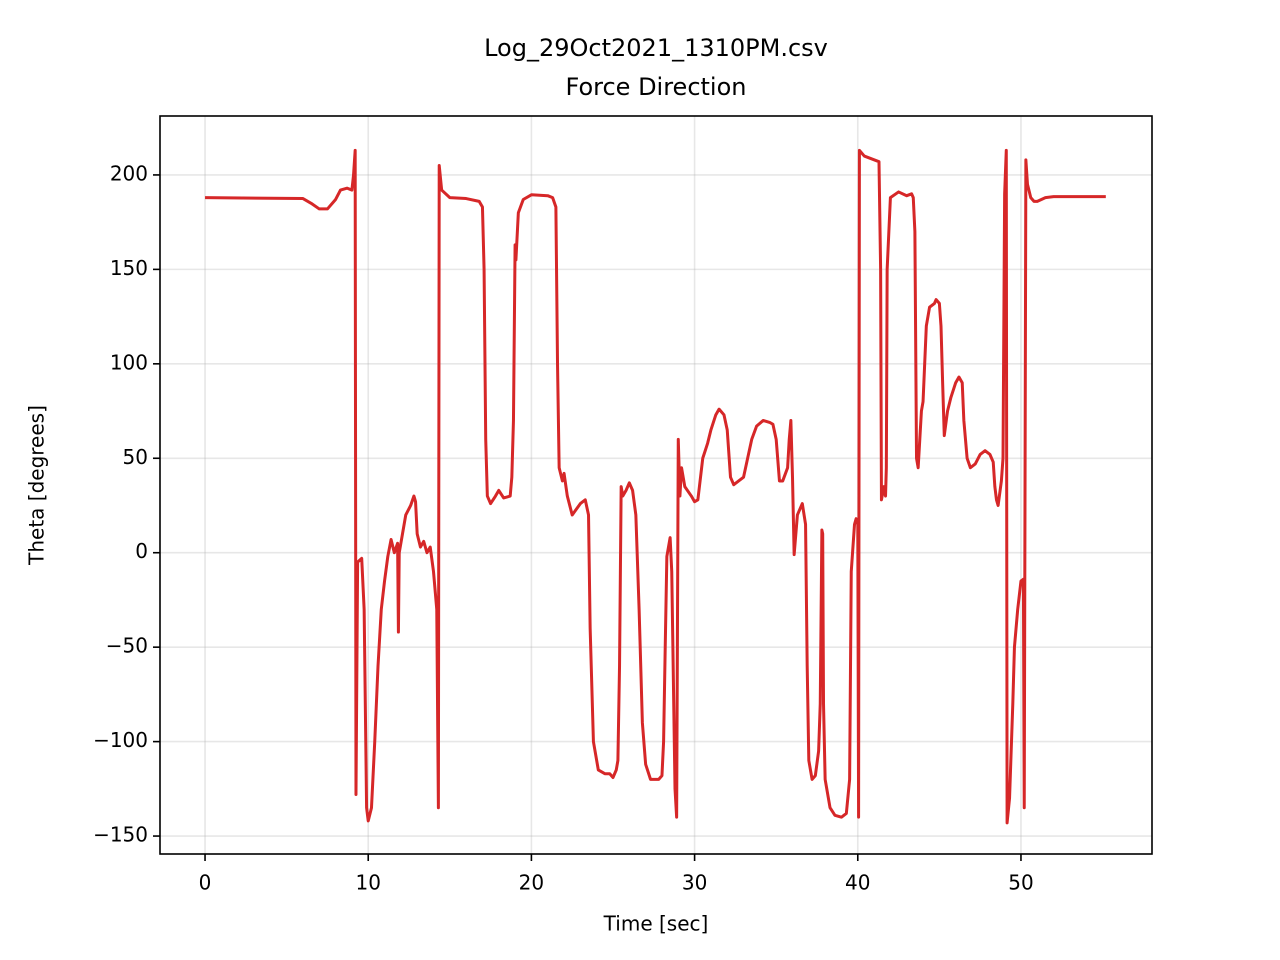 The image size is (1280, 960). Describe the element at coordinates (37, 485) in the screenshot. I see `y-axis-label: Theta [degrees]` at that location.